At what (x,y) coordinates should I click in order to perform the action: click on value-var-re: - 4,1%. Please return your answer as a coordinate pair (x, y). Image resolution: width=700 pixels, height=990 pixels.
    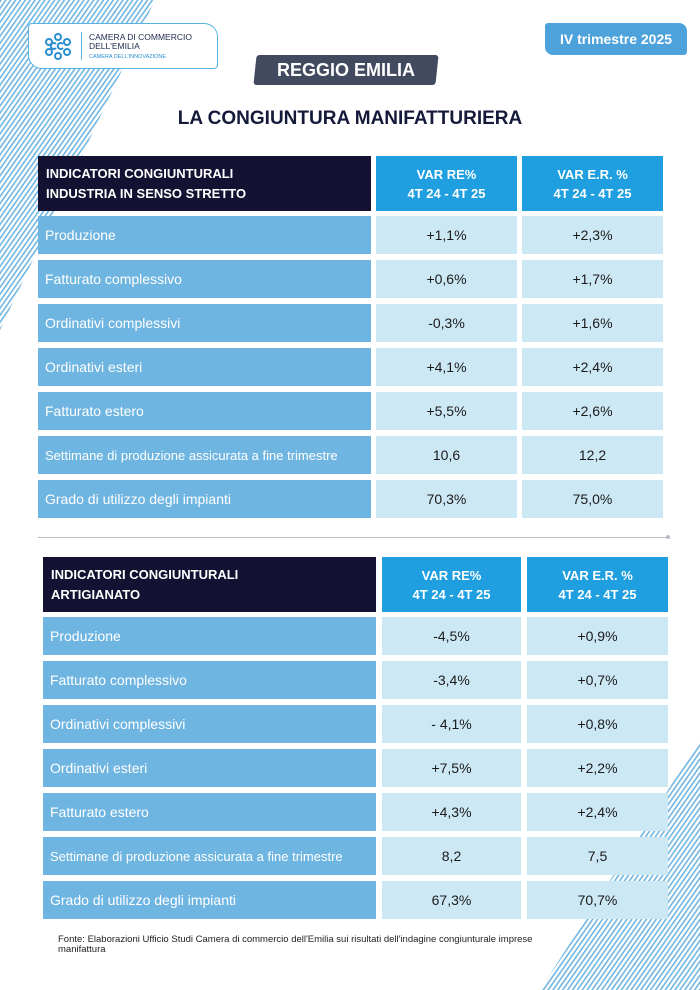
    Looking at the image, I should click on (451, 724).